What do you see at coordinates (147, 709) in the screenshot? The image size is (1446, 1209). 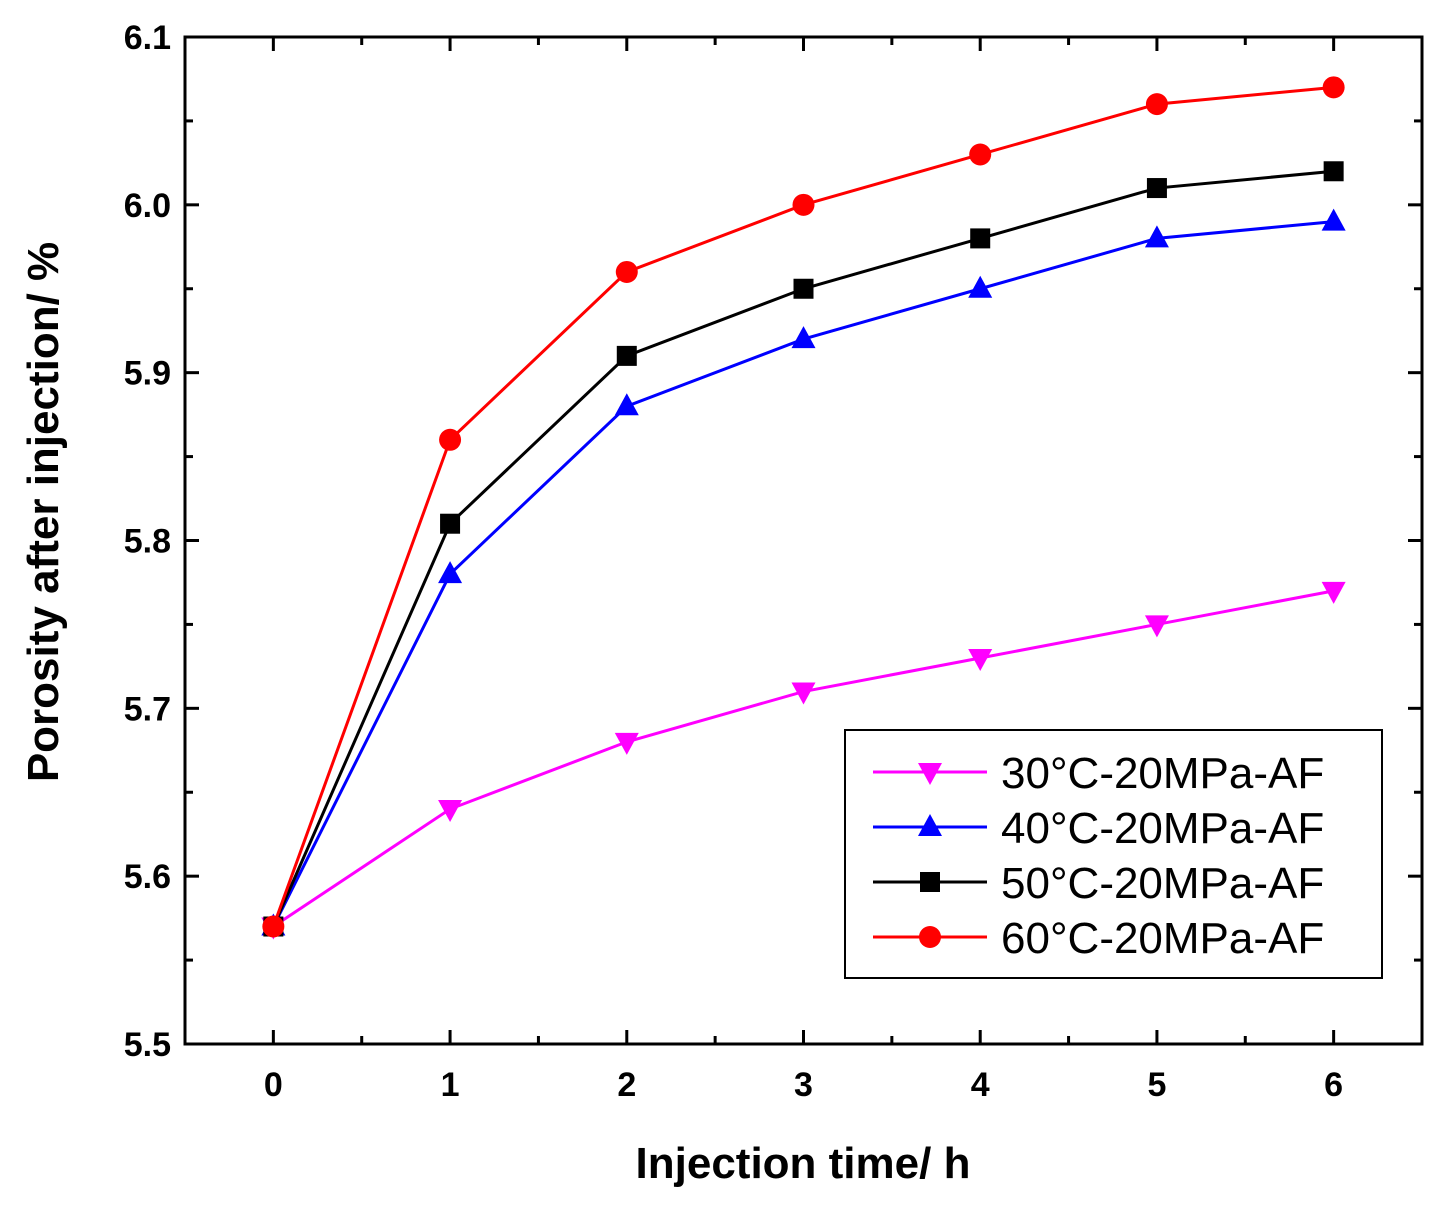 I see `y-tick-label: 5.7` at bounding box center [147, 709].